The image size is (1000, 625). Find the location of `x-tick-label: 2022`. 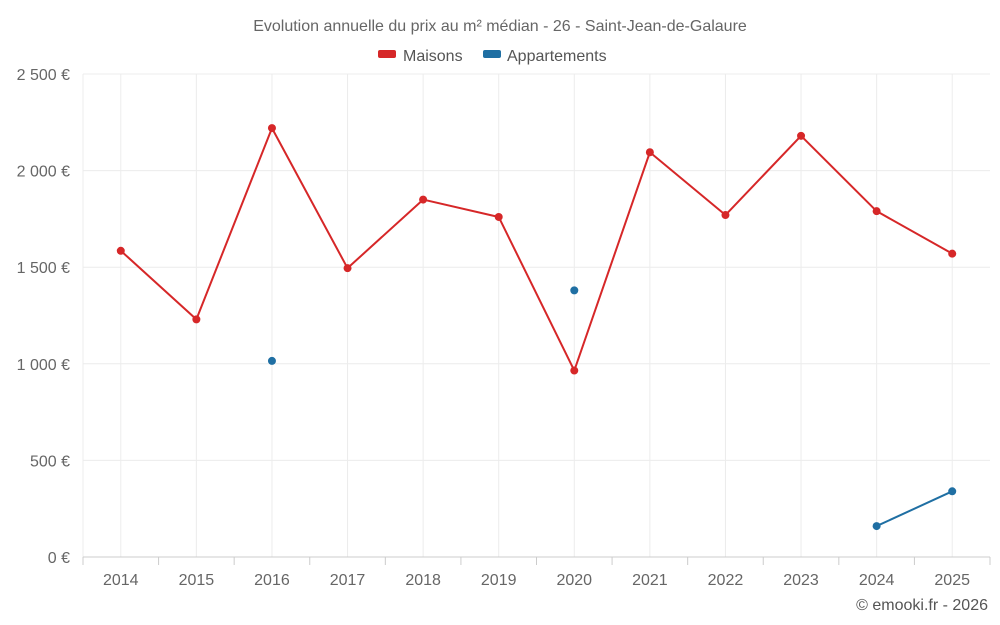

x-tick-label: 2022 is located at coordinates (726, 580).